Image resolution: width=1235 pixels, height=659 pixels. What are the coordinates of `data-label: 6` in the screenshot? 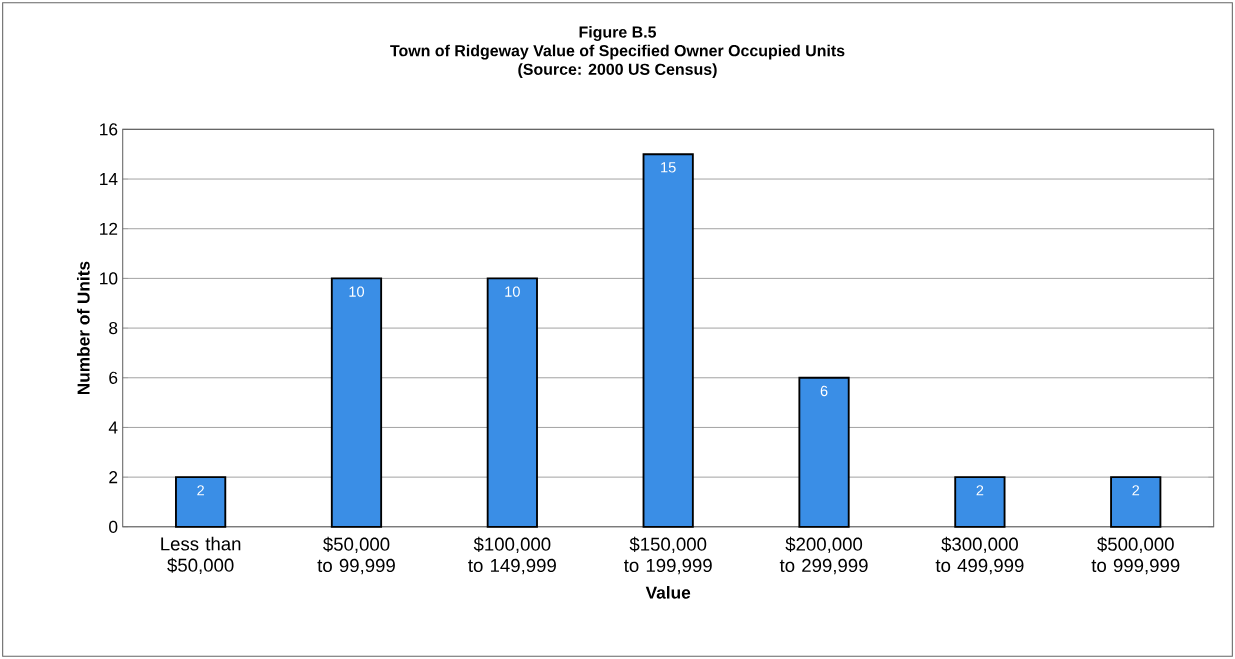 It's located at (824, 391).